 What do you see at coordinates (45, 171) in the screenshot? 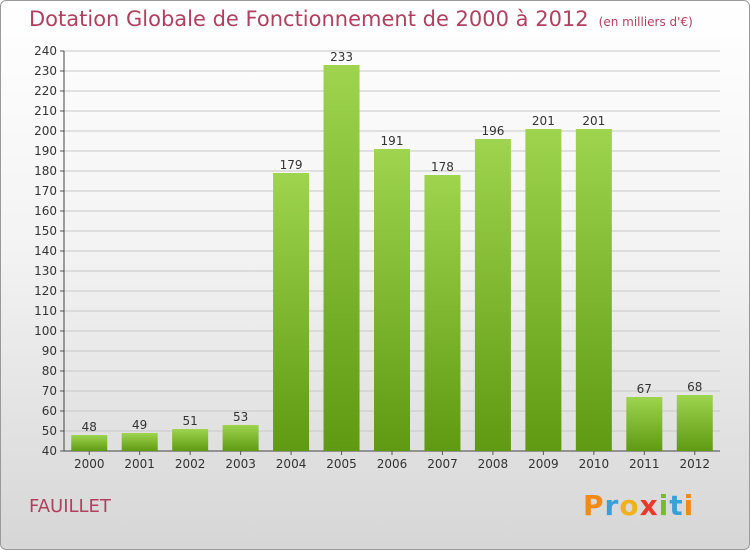
I see `y-tick-label: 180` at bounding box center [45, 171].